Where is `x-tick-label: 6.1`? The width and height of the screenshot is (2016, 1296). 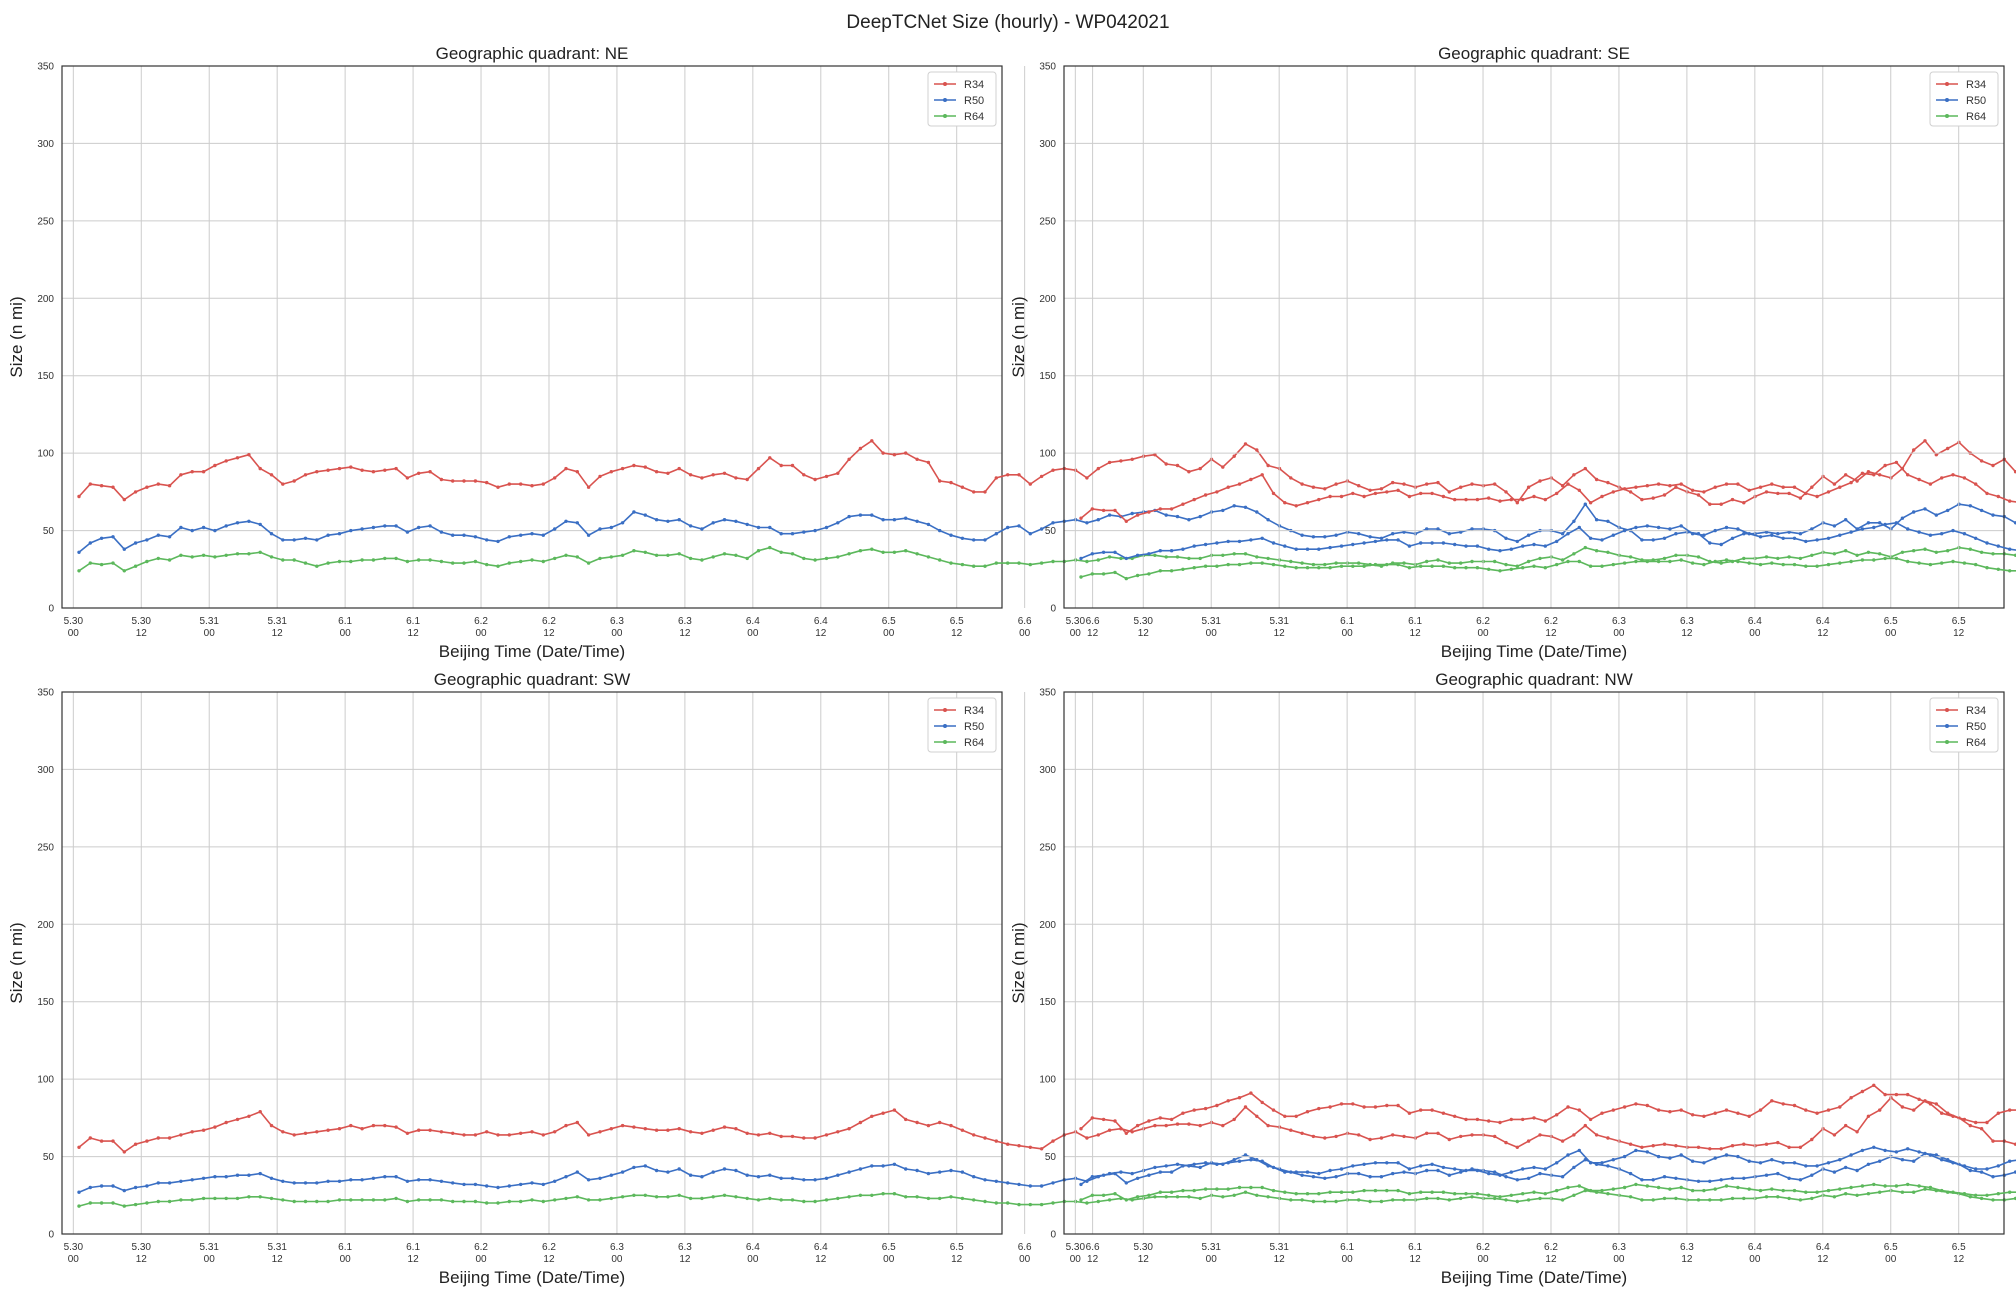 x-tick-label: 6.1 is located at coordinates (1347, 621).